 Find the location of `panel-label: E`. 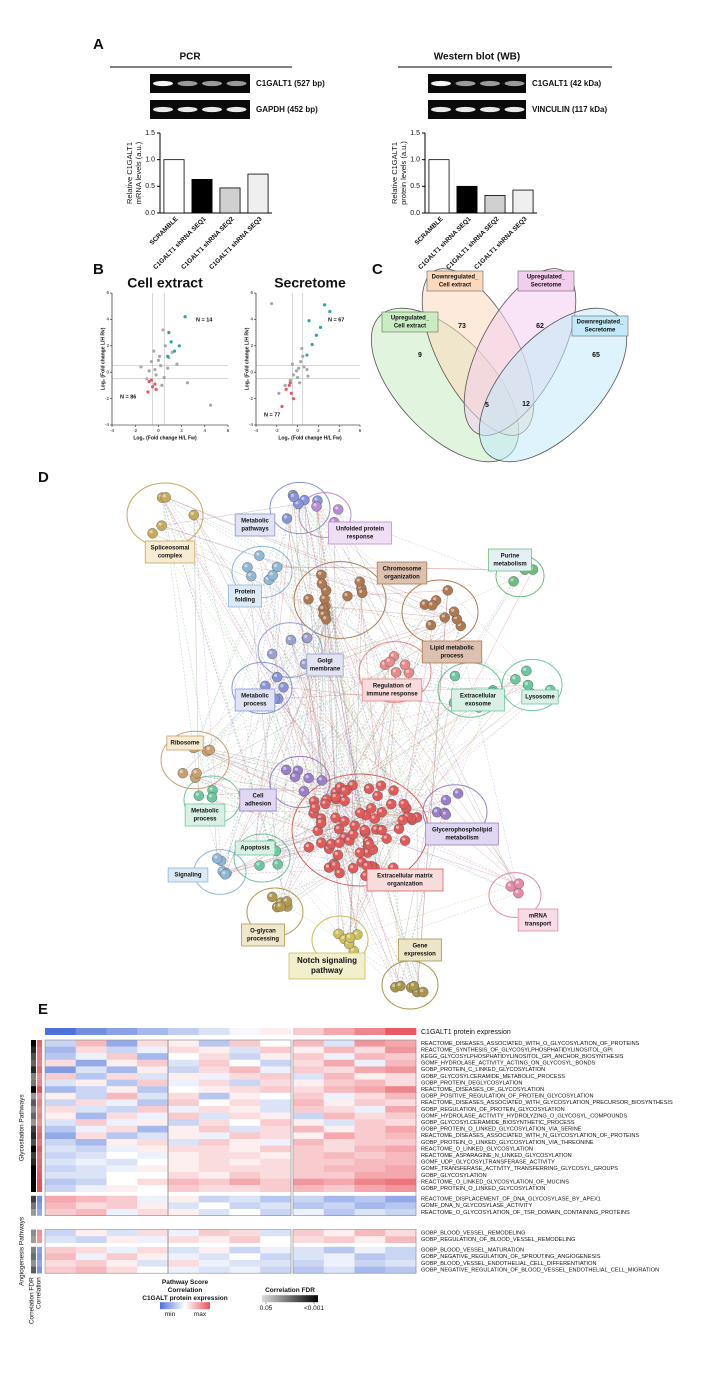

panel-label: E is located at coordinates (43, 1009).